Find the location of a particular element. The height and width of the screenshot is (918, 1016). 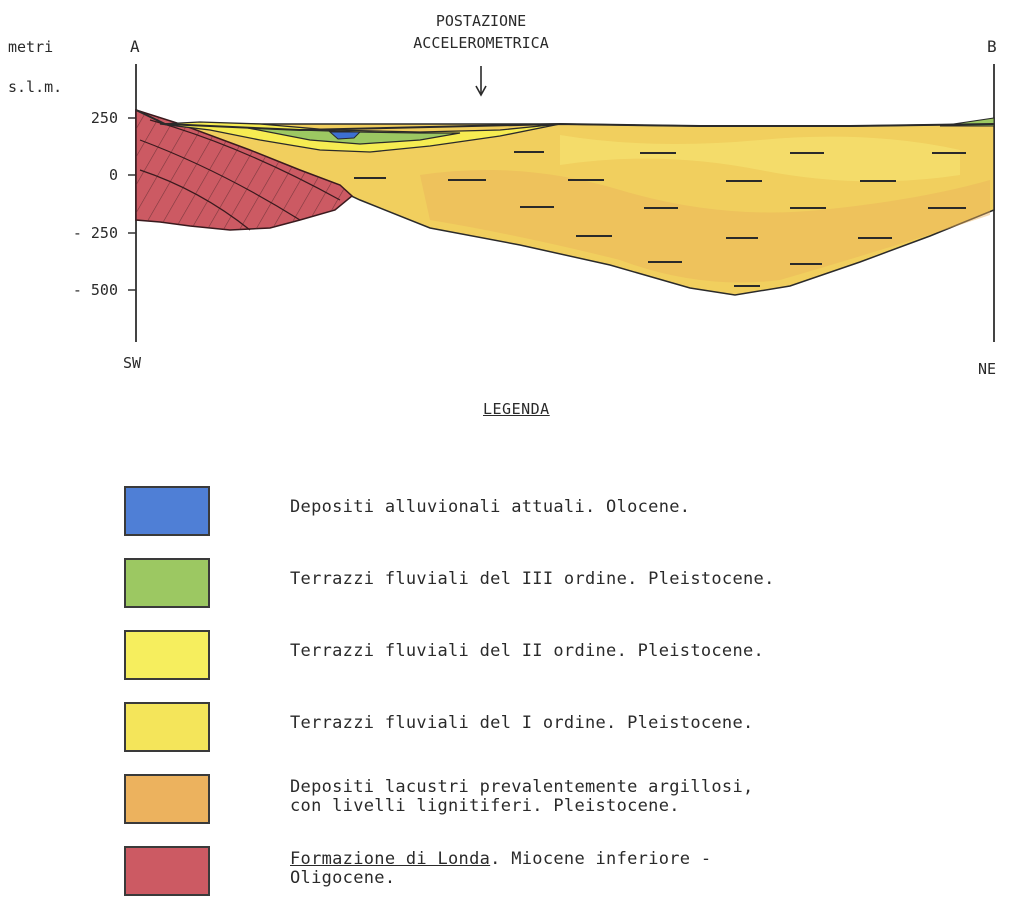

endpoint-label-a: A is located at coordinates (135, 46).